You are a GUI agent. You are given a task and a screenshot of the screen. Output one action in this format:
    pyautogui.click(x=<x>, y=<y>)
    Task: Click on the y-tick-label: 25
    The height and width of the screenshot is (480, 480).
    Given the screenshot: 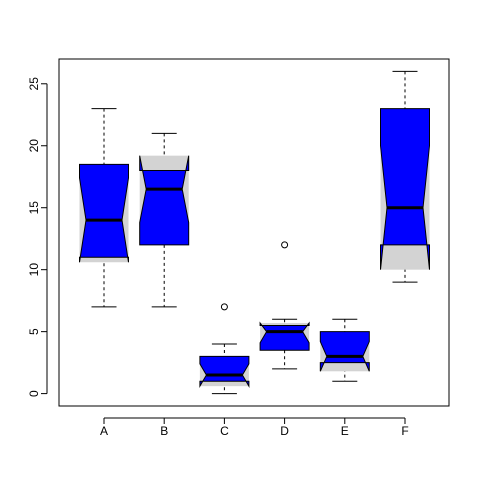 What is the action you would take?
    pyautogui.click(x=34, y=84)
    